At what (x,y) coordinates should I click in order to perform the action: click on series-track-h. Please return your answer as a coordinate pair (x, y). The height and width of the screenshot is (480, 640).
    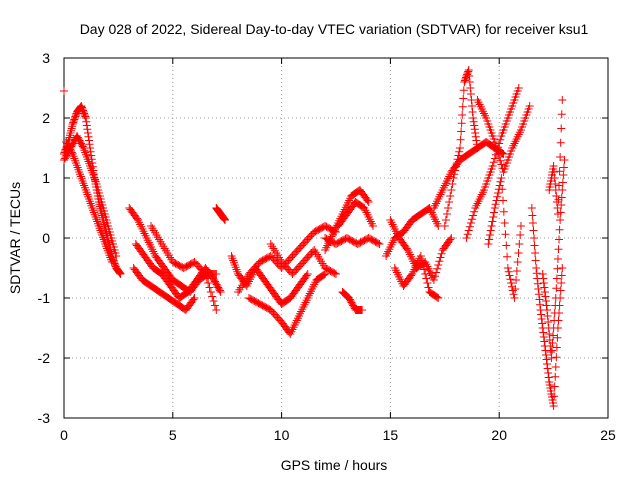
    Looking at the image, I should click on (221, 214).